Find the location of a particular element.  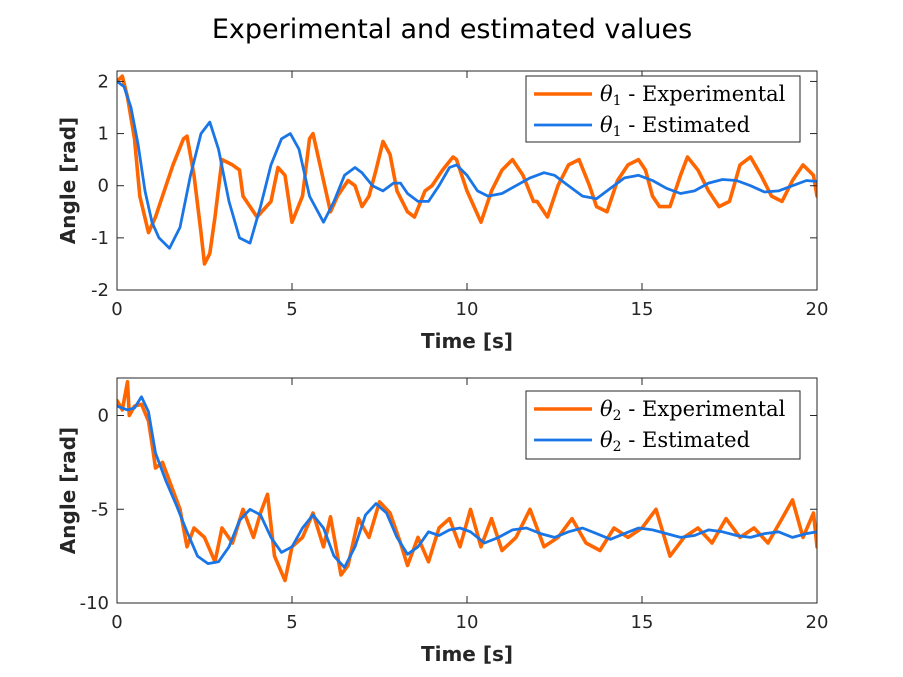

y-tick-label: -1 is located at coordinates (100, 238).